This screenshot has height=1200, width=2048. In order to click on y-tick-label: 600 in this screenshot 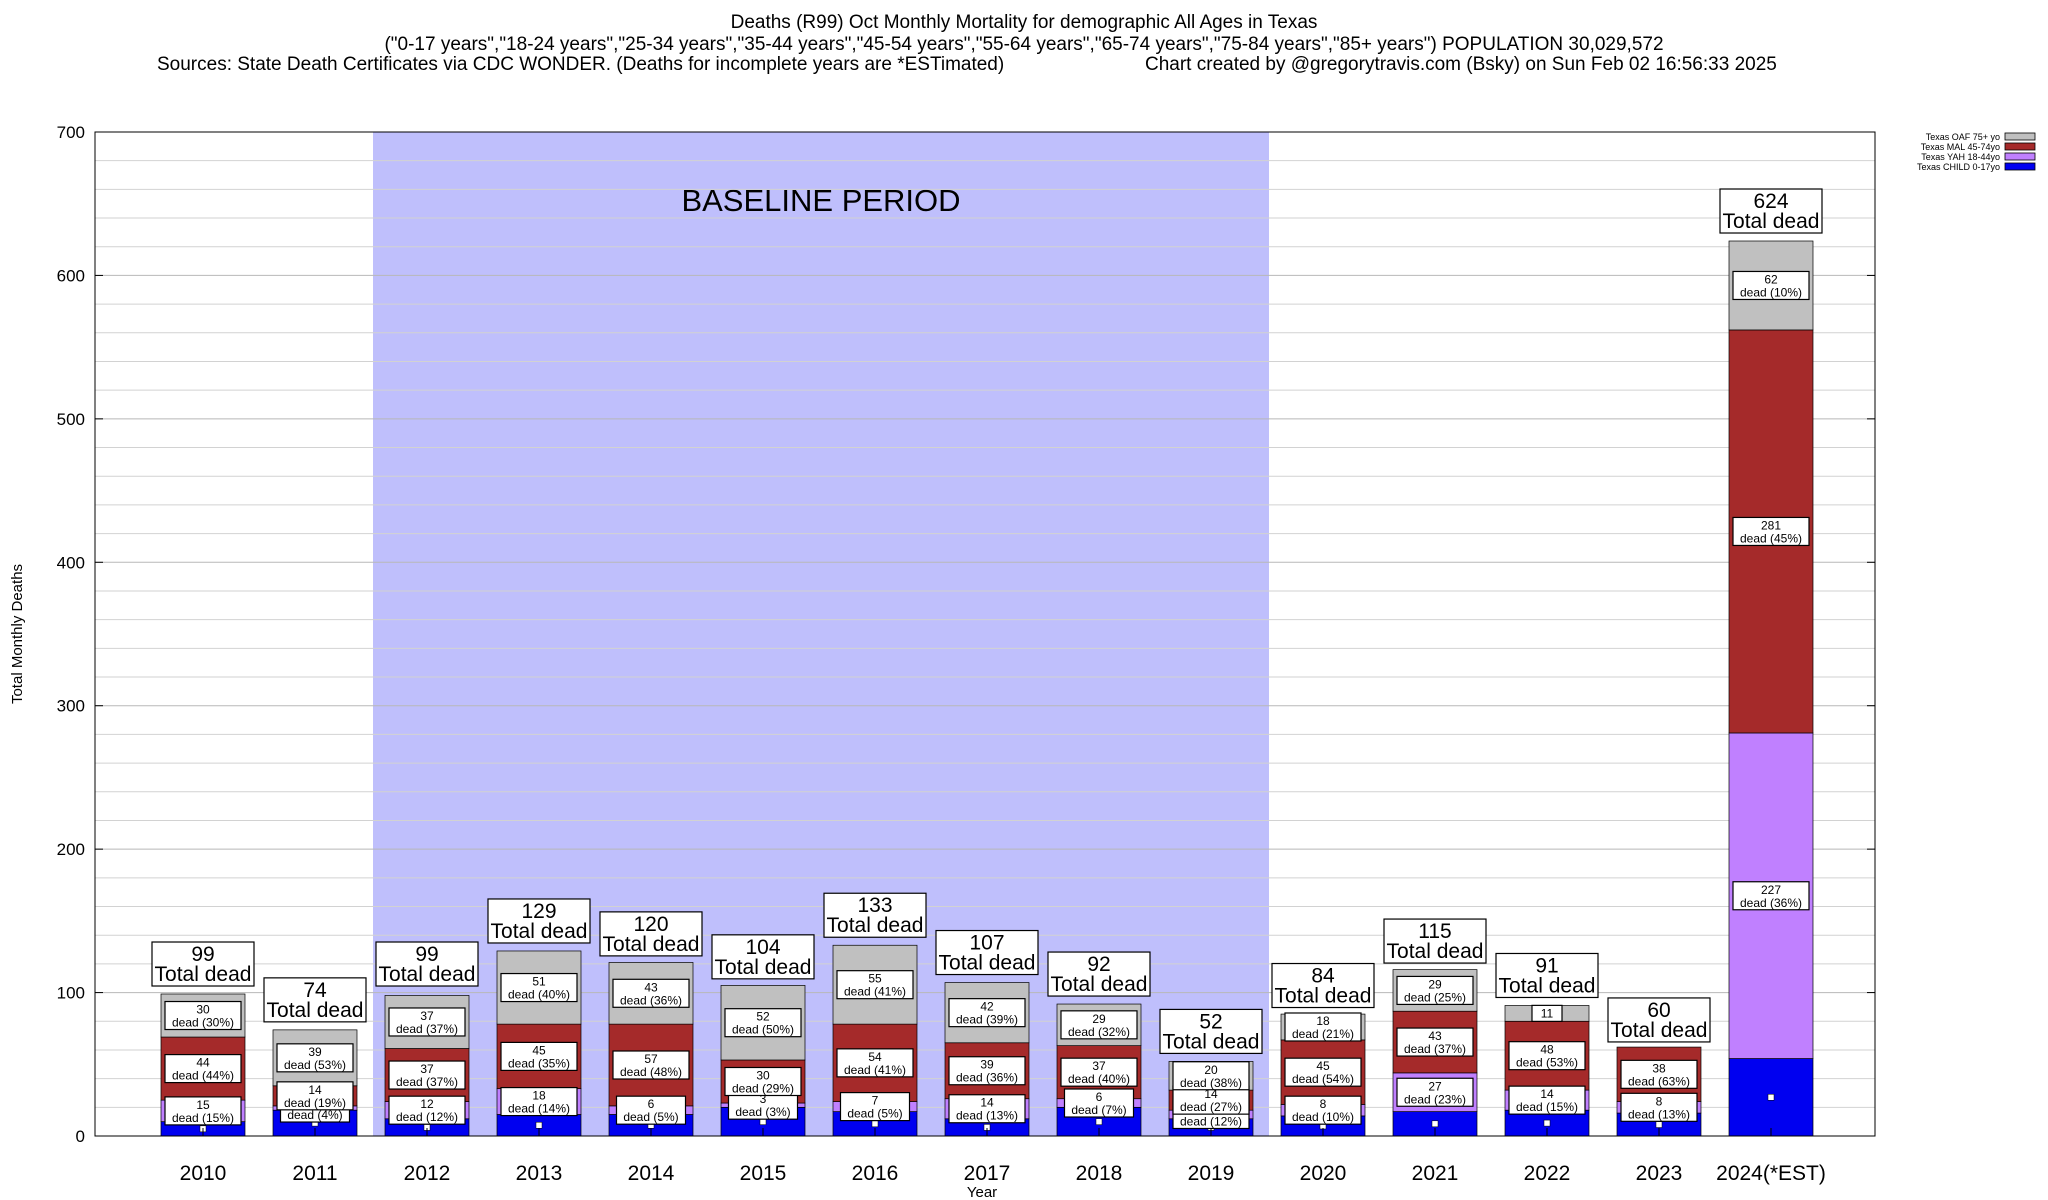, I will do `click(71, 275)`.